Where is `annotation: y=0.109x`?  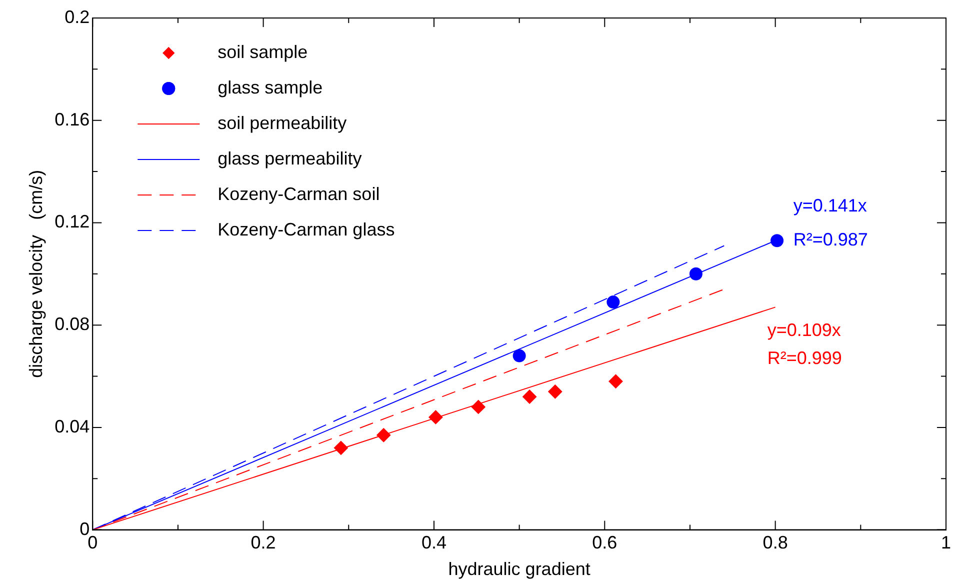
annotation: y=0.109x is located at coordinates (804, 330).